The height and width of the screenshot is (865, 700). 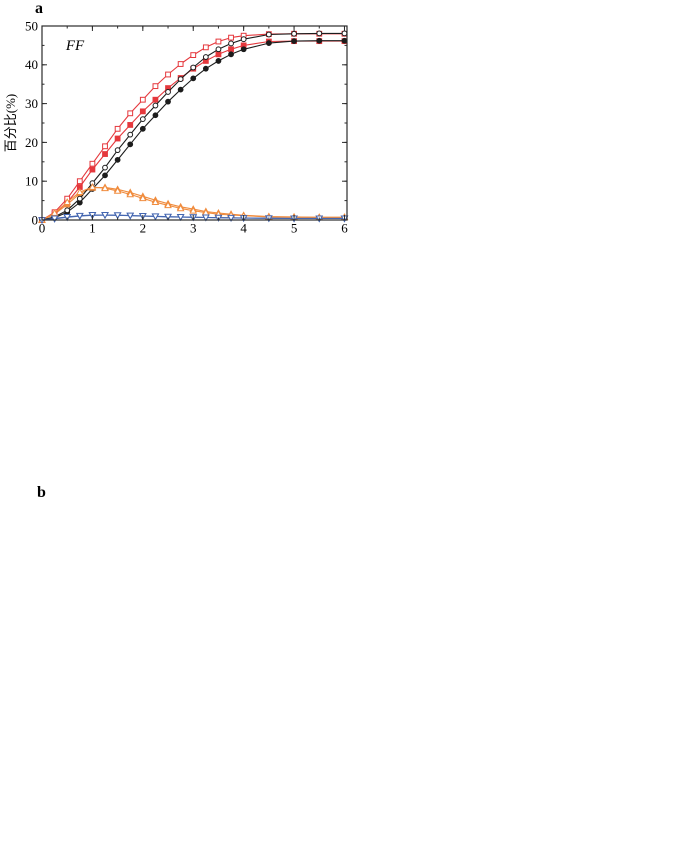 What do you see at coordinates (39, 8) in the screenshot?
I see `panel-a-label: a` at bounding box center [39, 8].